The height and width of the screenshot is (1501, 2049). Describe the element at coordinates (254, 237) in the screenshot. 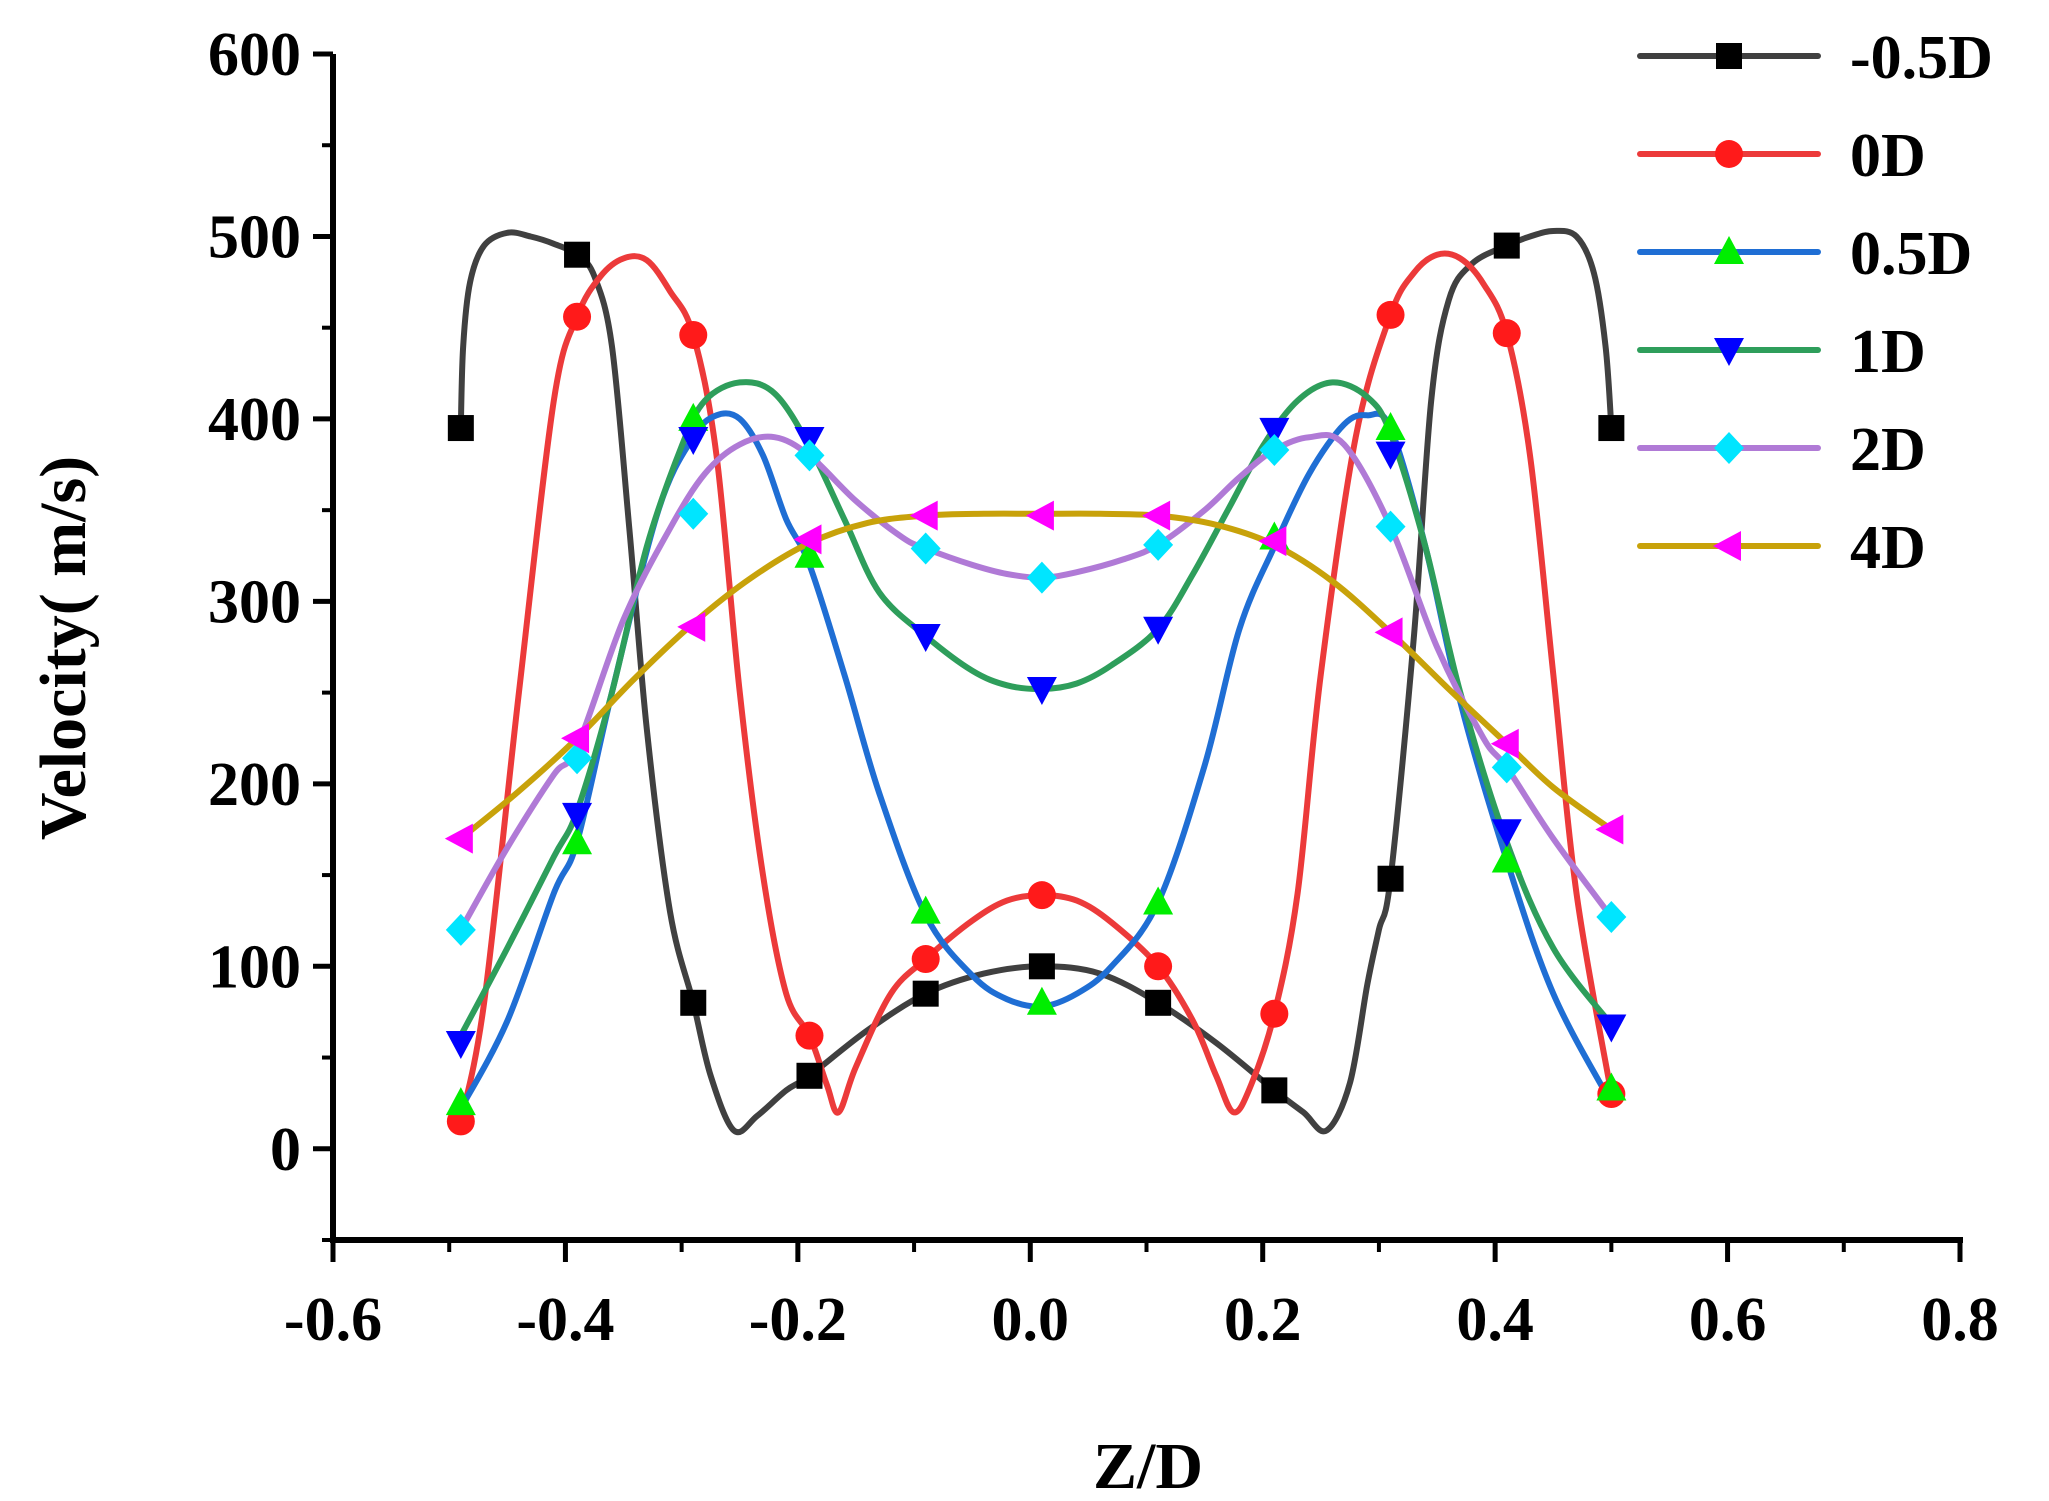

I see `y-tick-label: 500` at that location.